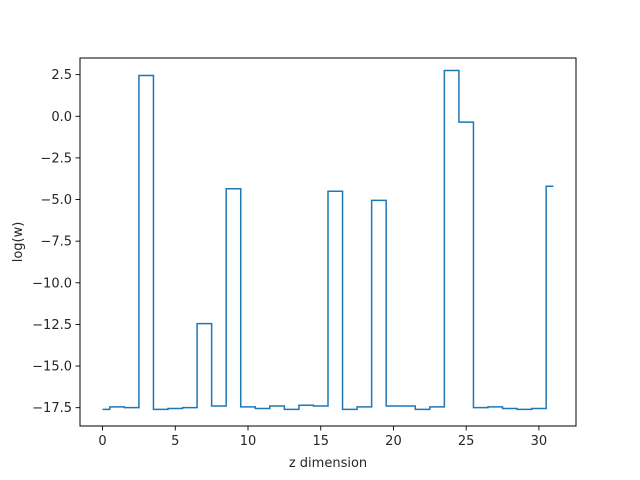  I want to click on y-tick-label: −2.5, so click(56, 158).